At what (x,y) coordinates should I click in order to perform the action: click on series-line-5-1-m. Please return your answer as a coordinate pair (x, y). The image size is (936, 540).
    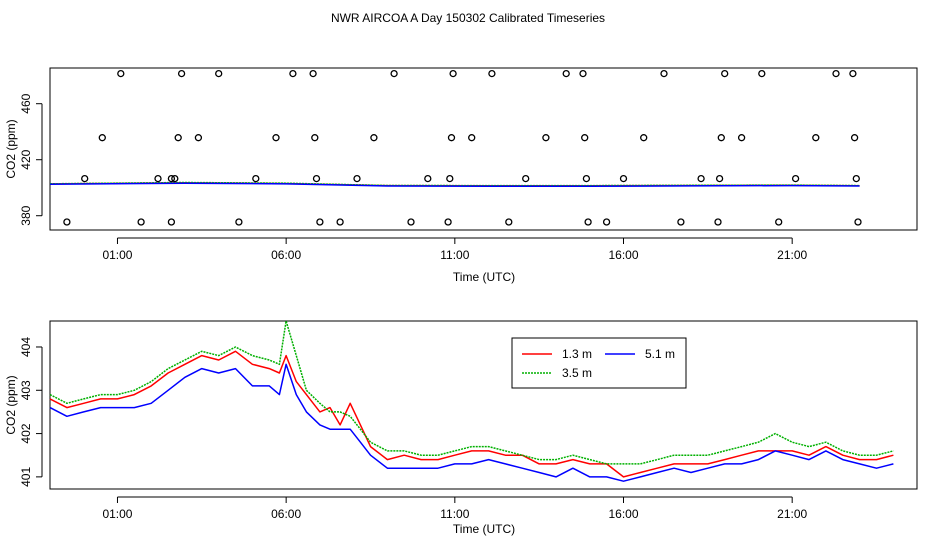
    Looking at the image, I should click on (454, 185).